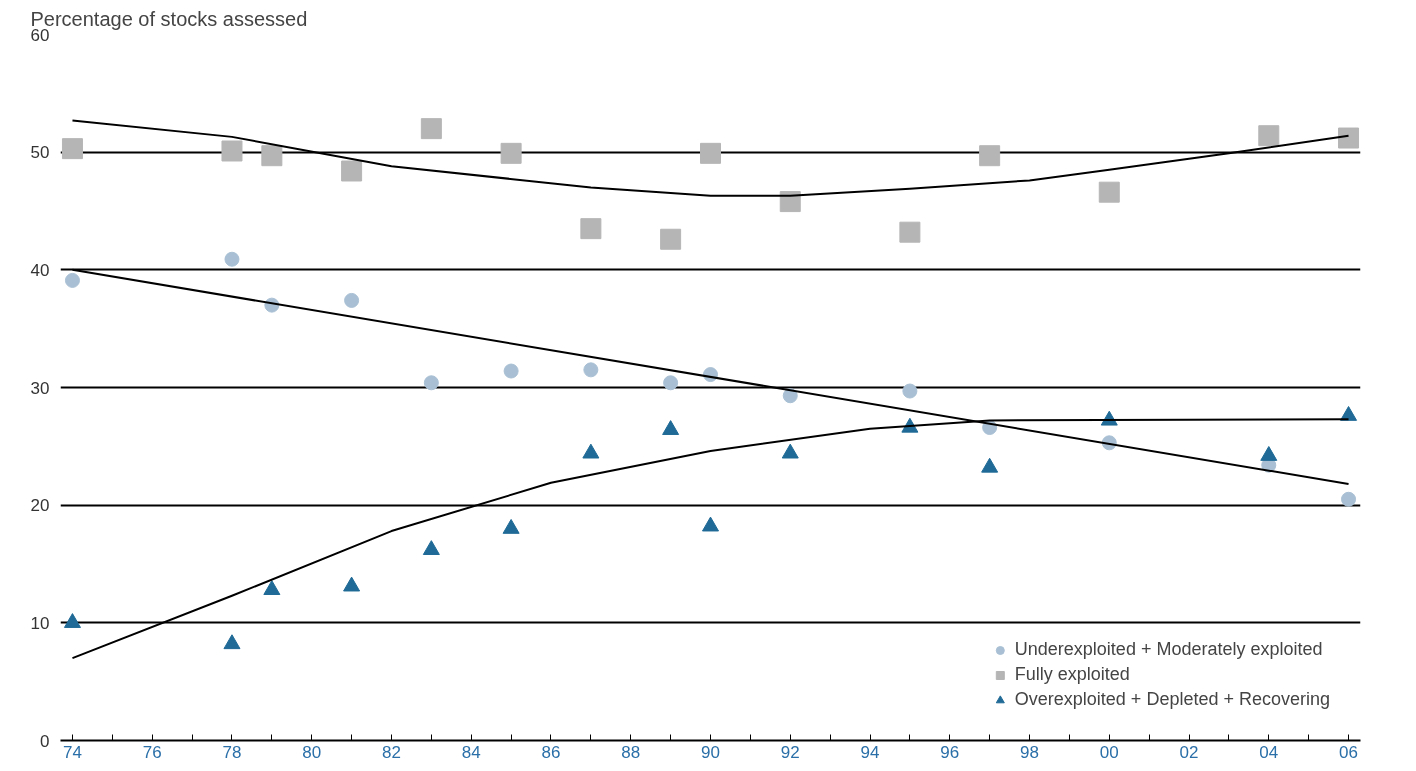 The image size is (1416, 771). What do you see at coordinates (312, 752) in the screenshot?
I see `x-tick-label: 80` at bounding box center [312, 752].